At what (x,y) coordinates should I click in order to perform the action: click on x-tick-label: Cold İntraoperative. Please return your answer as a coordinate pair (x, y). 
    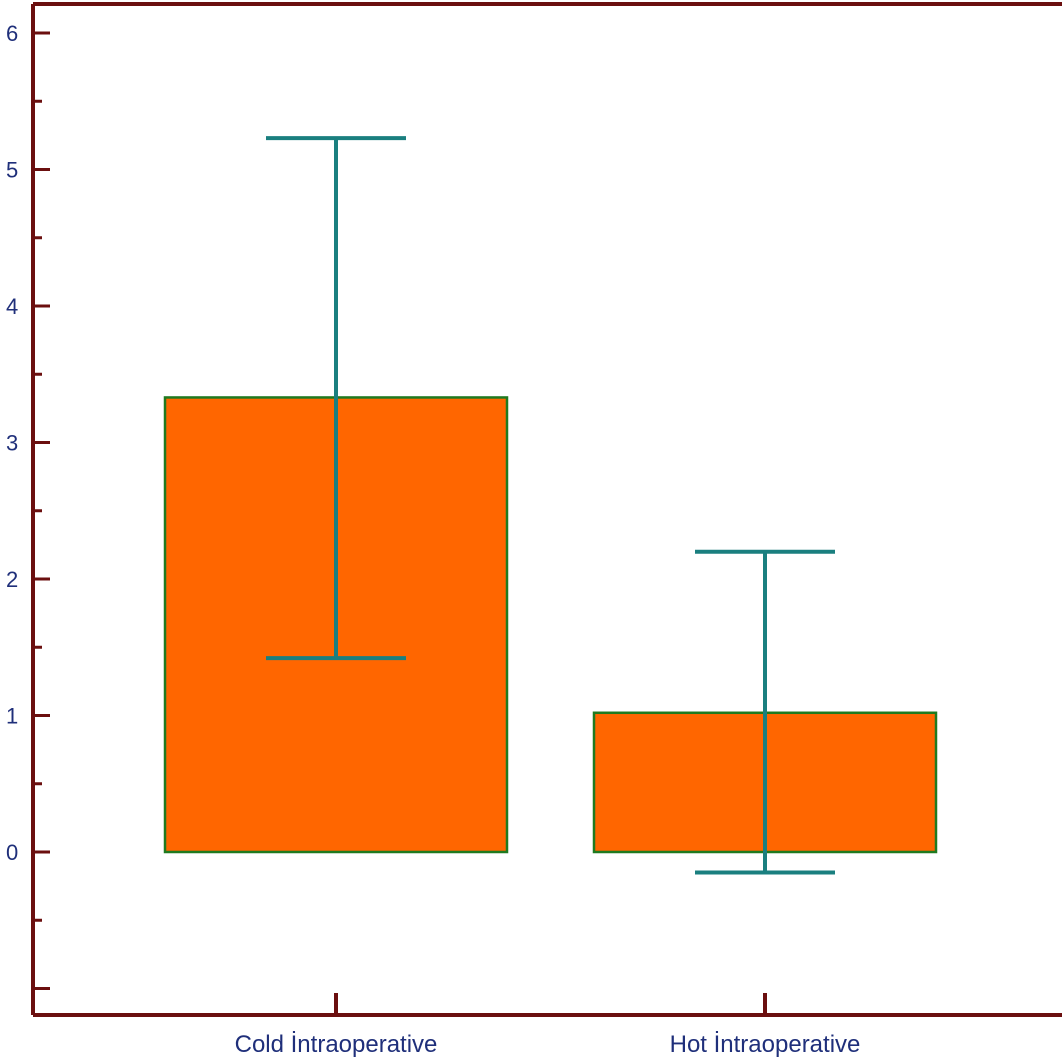
    Looking at the image, I should click on (336, 1044).